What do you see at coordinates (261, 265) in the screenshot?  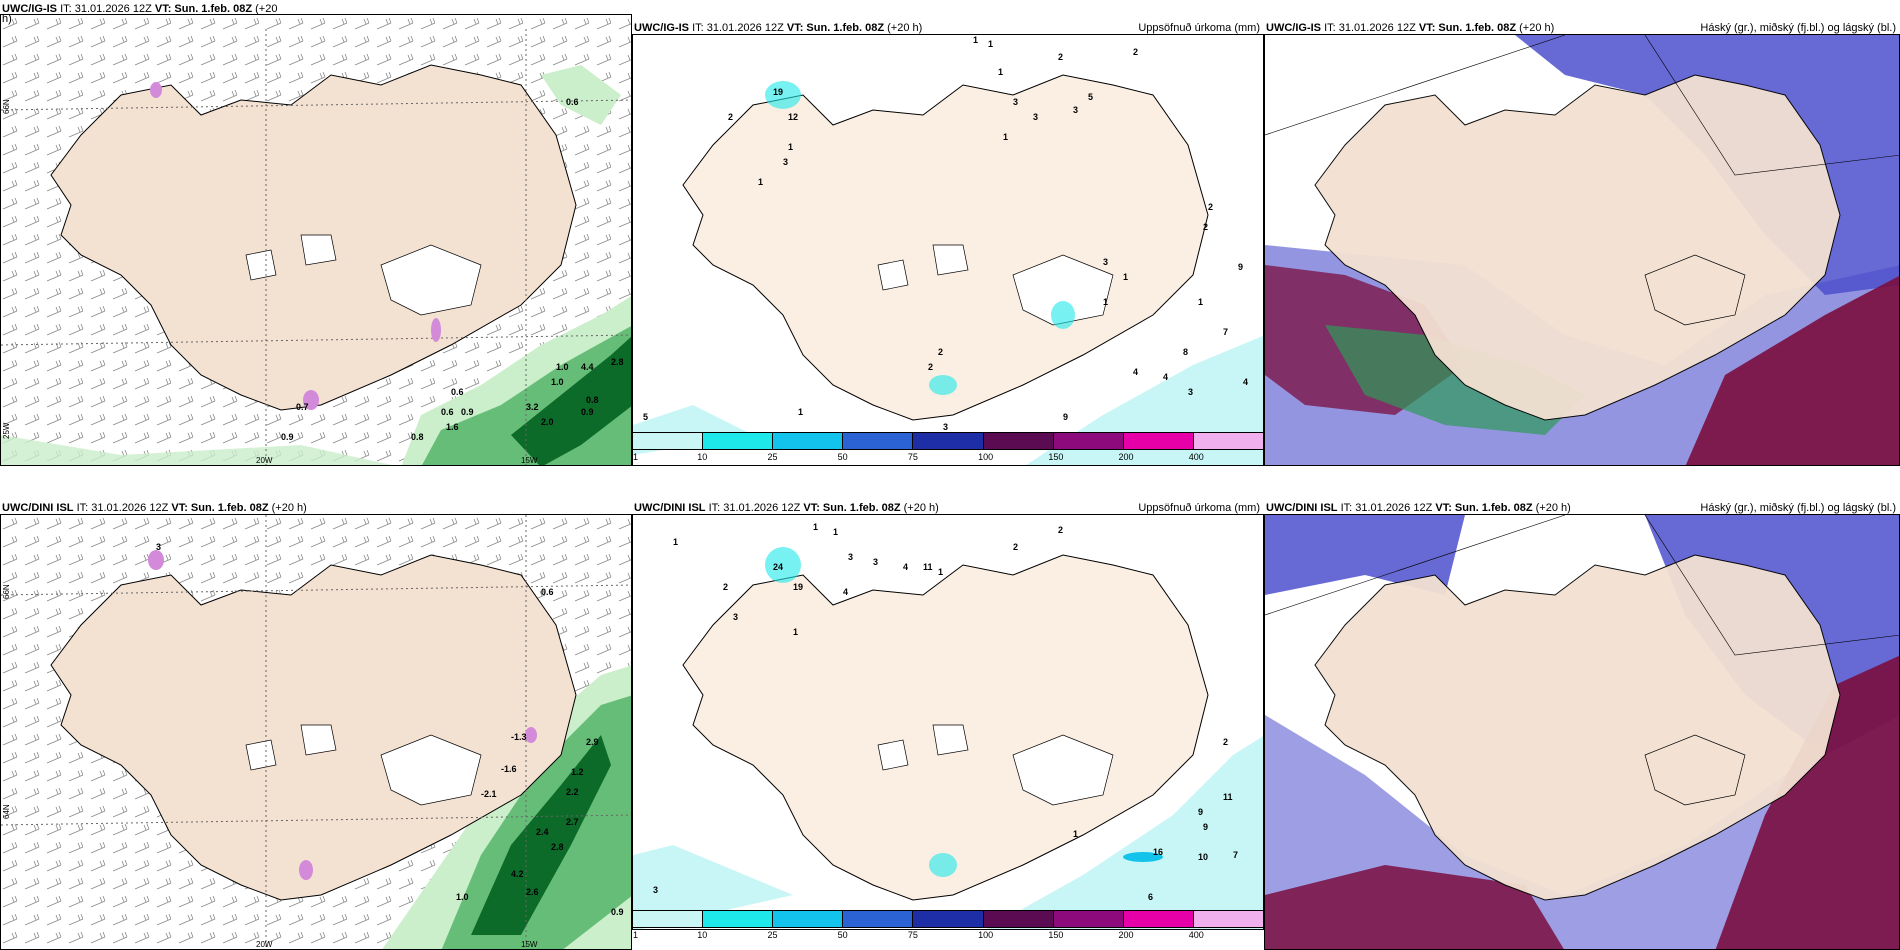 I see `glacier-langjokull` at bounding box center [261, 265].